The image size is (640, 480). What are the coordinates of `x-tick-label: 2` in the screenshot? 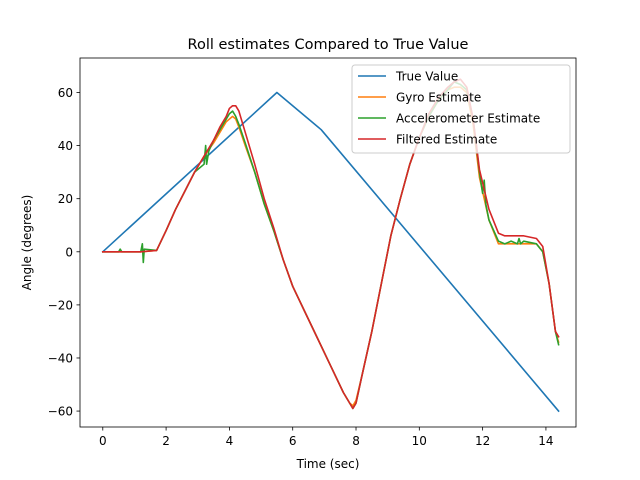 It's located at (166, 441).